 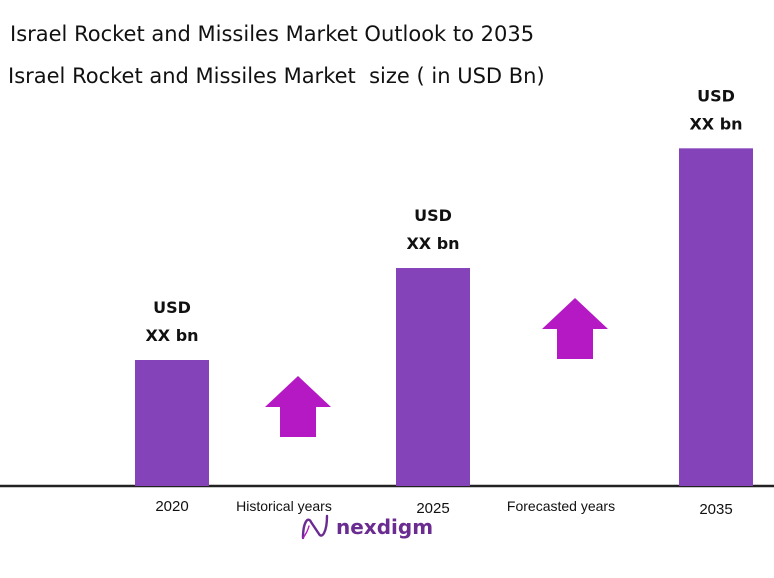 I want to click on bar-2035, so click(x=716, y=317).